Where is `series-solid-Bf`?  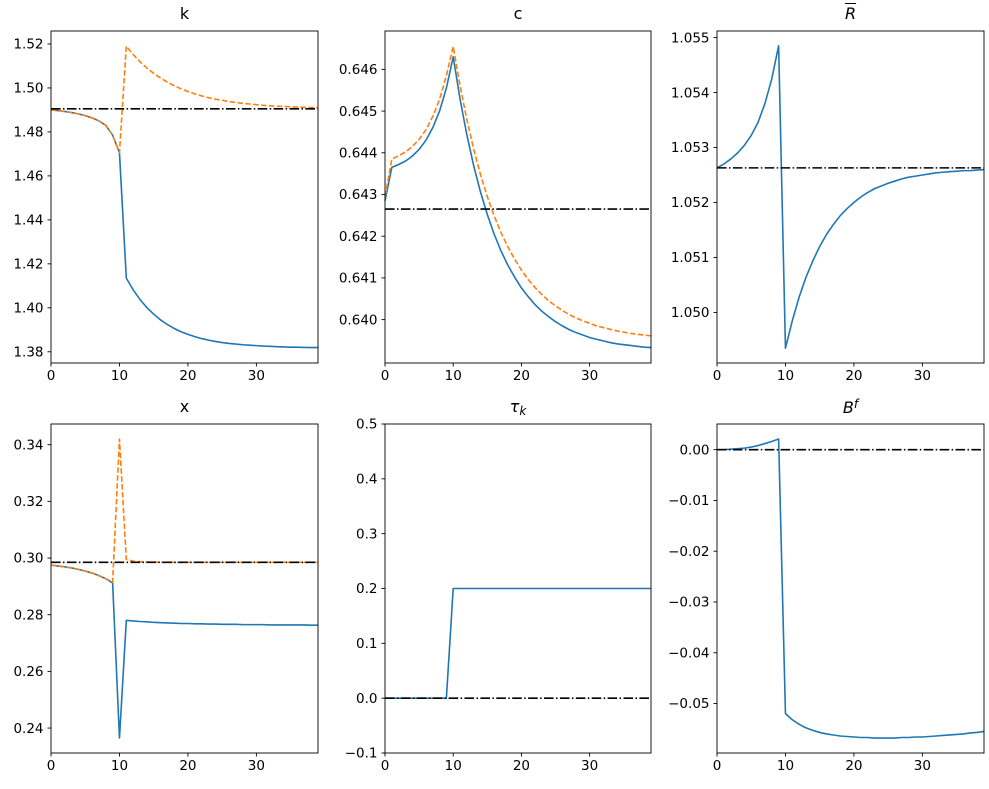 series-solid-Bf is located at coordinates (851, 588).